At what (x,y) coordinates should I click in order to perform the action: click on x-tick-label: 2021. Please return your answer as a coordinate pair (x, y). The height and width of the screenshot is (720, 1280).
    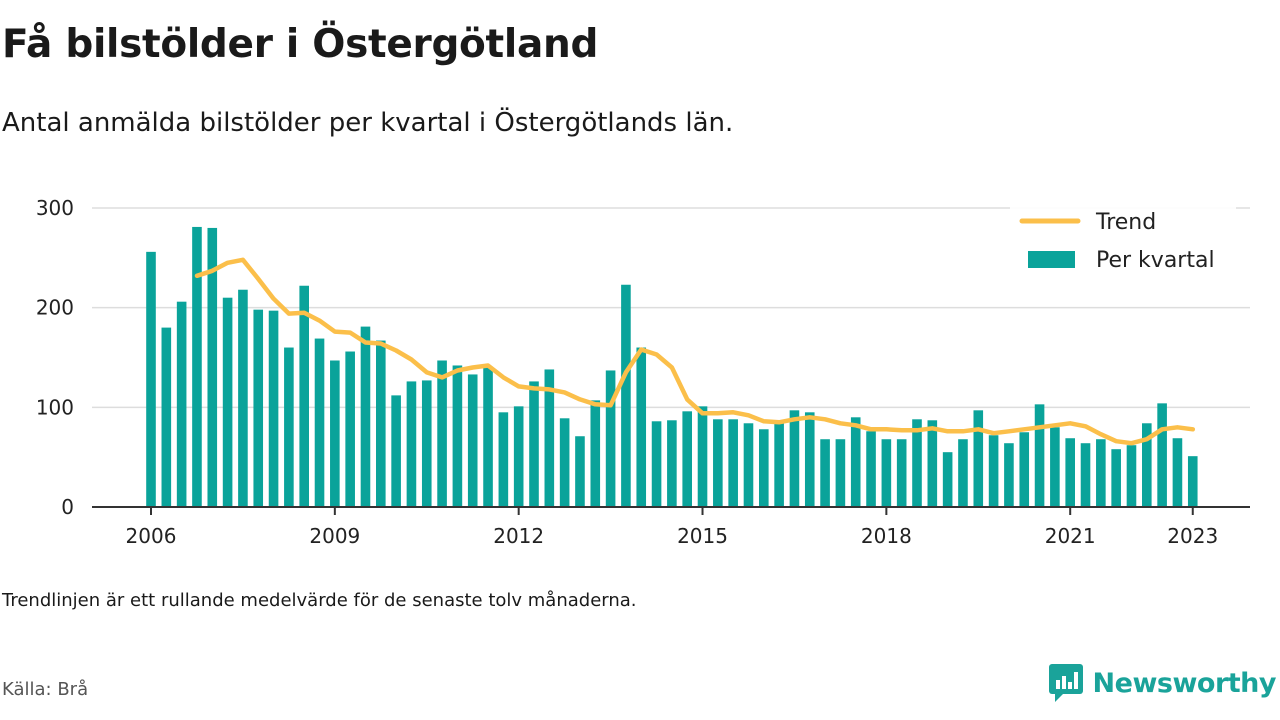
    Looking at the image, I should click on (1070, 536).